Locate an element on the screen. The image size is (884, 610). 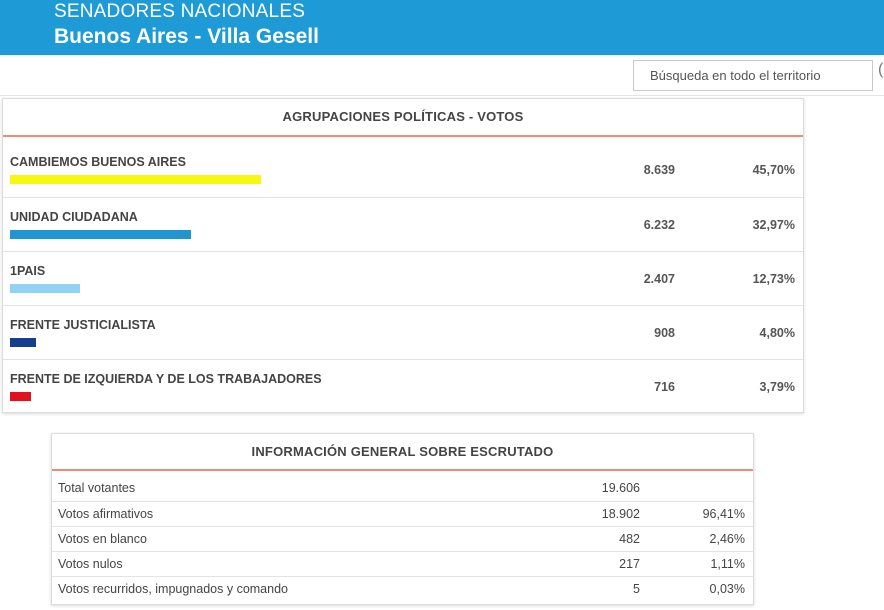
page-title: SENADORES NACIONALES is located at coordinates (180, 11).